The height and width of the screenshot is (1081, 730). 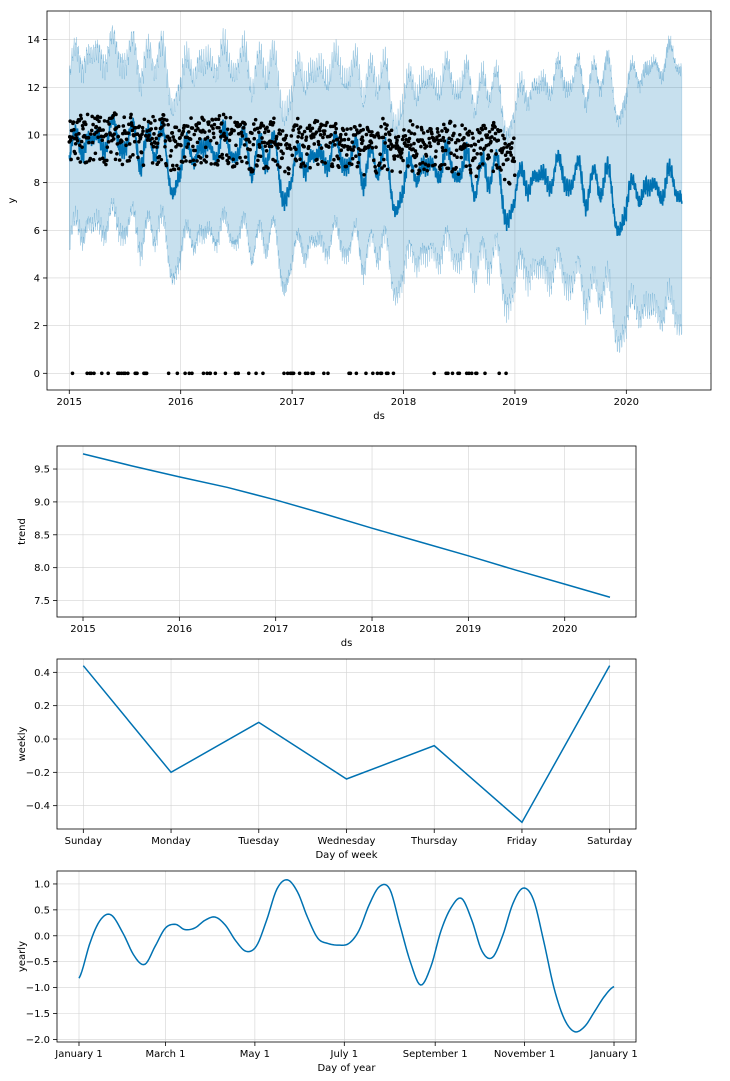 What do you see at coordinates (435, 1054) in the screenshot?
I see `x-tick-label: September 1` at bounding box center [435, 1054].